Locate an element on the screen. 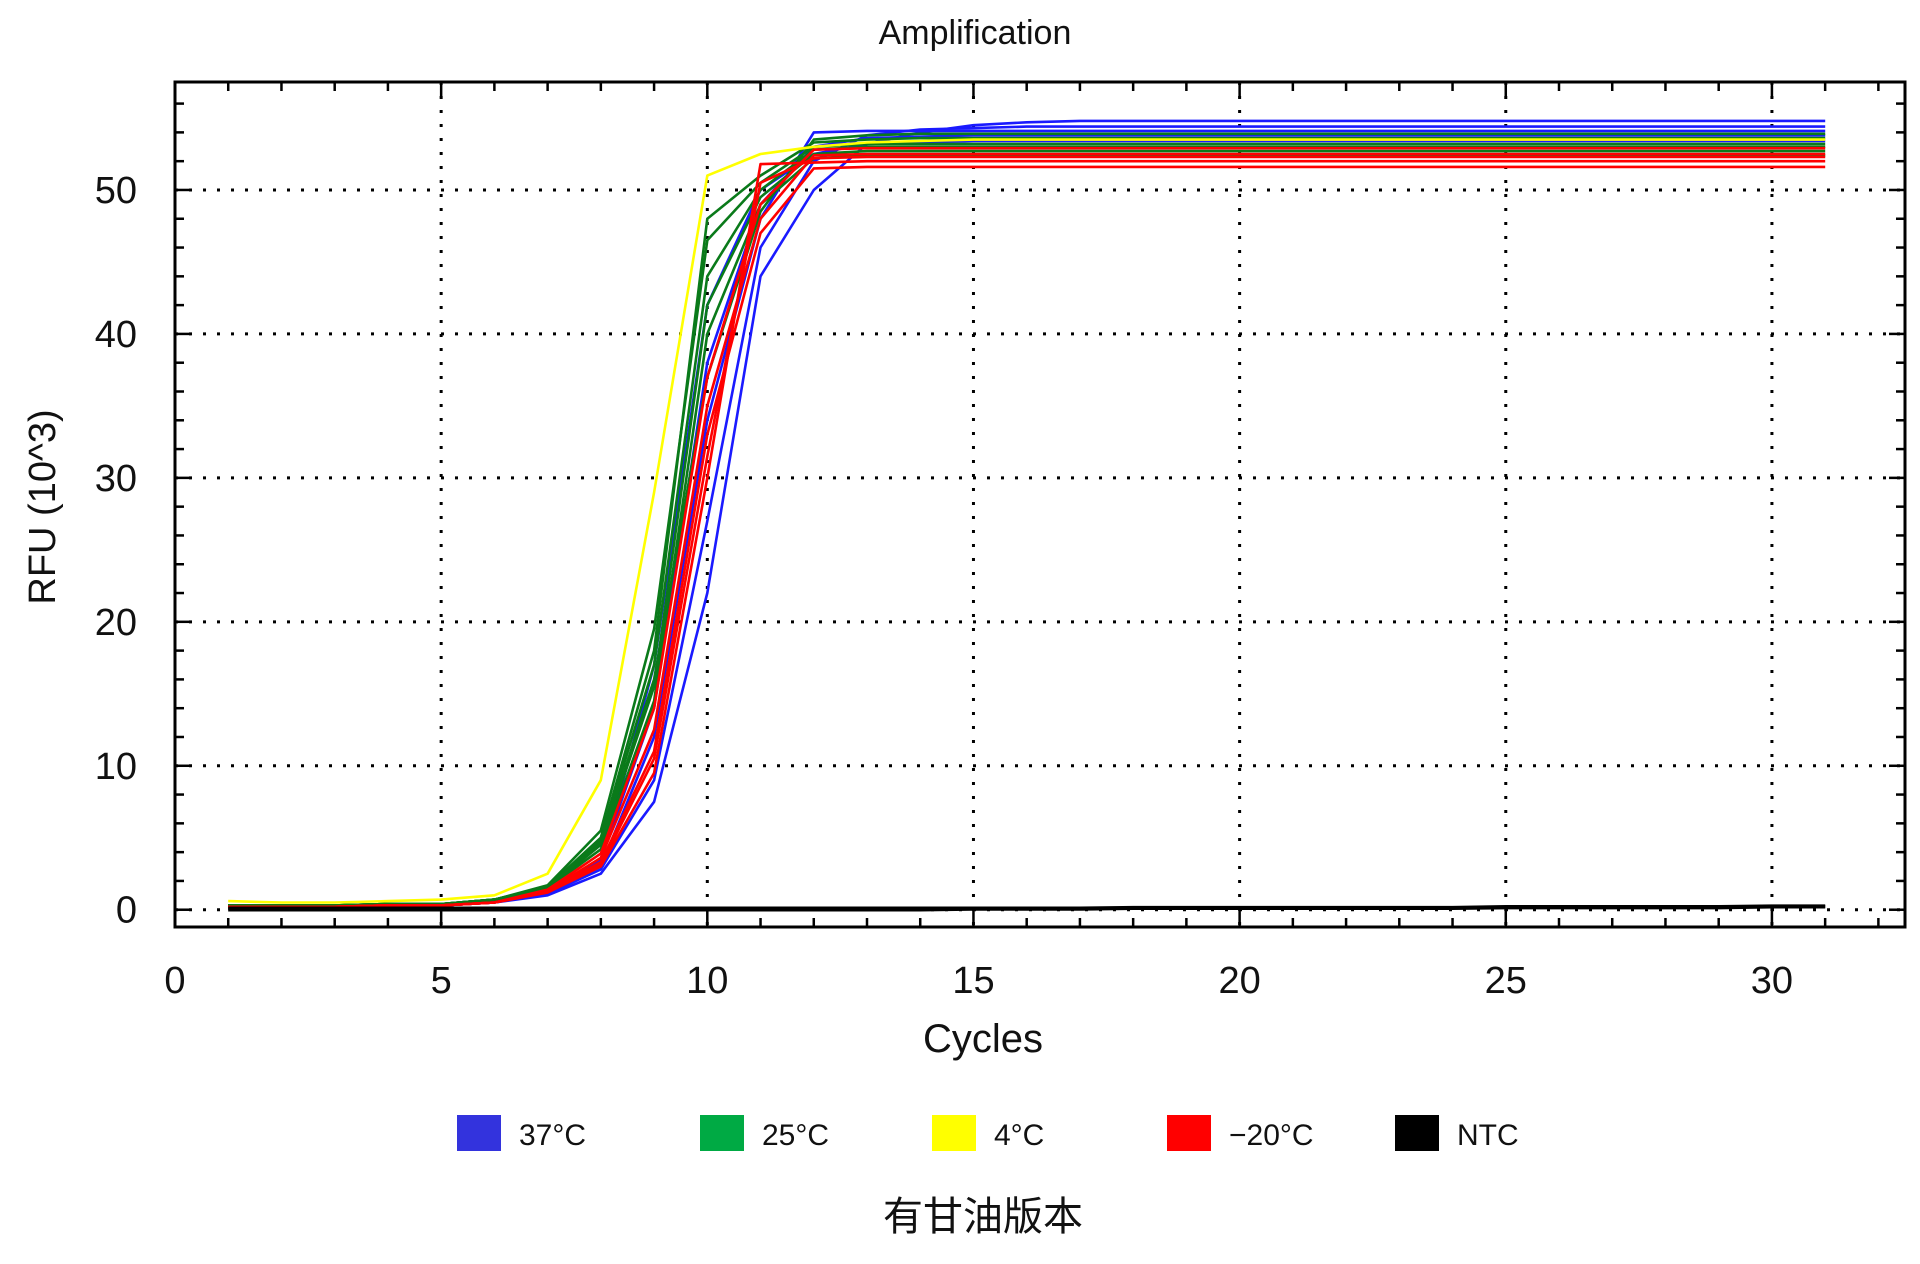 The width and height of the screenshot is (1920, 1264). y-tick-label: 20 is located at coordinates (116, 623).